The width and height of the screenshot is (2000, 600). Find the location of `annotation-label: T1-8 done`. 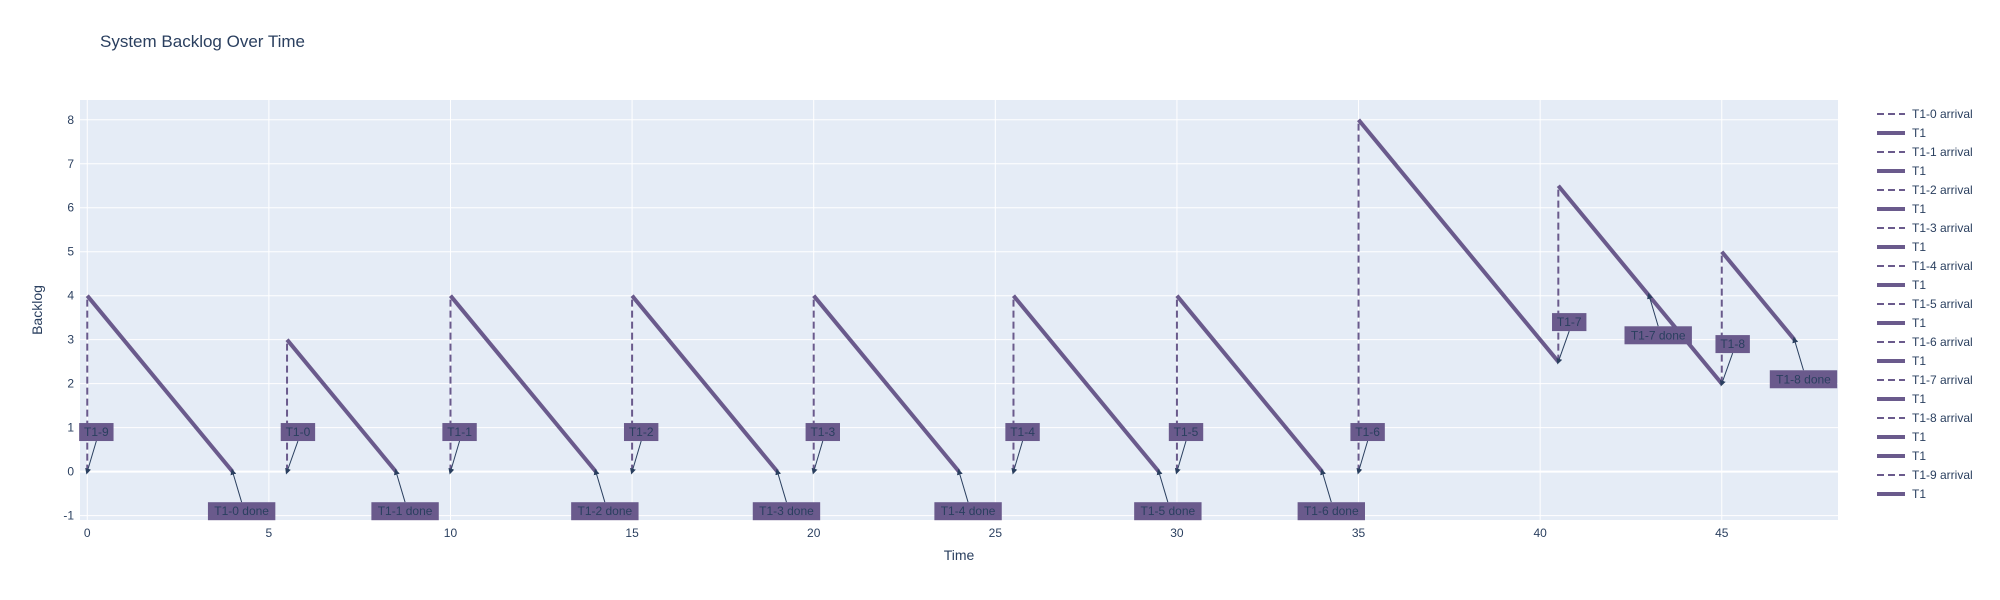

annotation-label: T1-8 done is located at coordinates (1803, 379).